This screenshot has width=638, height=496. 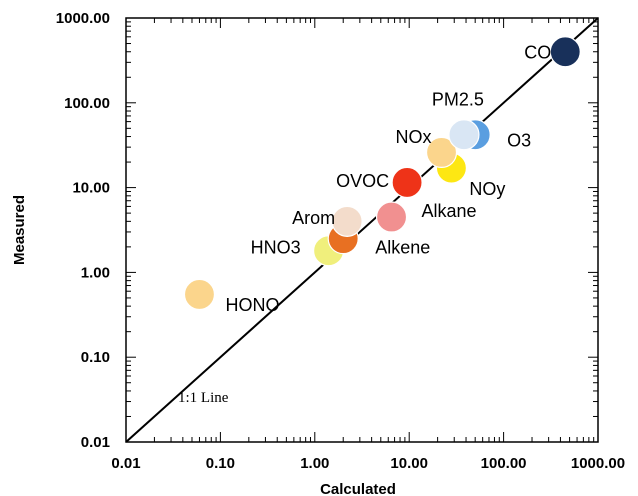 I want to click on reference-line-label: 1:1 Line, so click(x=203, y=398).